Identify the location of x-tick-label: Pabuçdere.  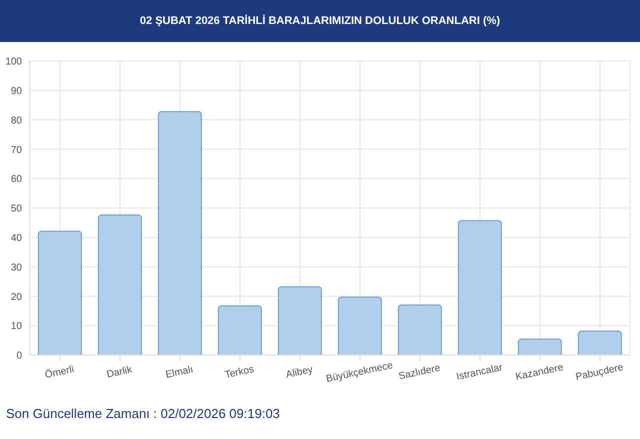
(599, 372).